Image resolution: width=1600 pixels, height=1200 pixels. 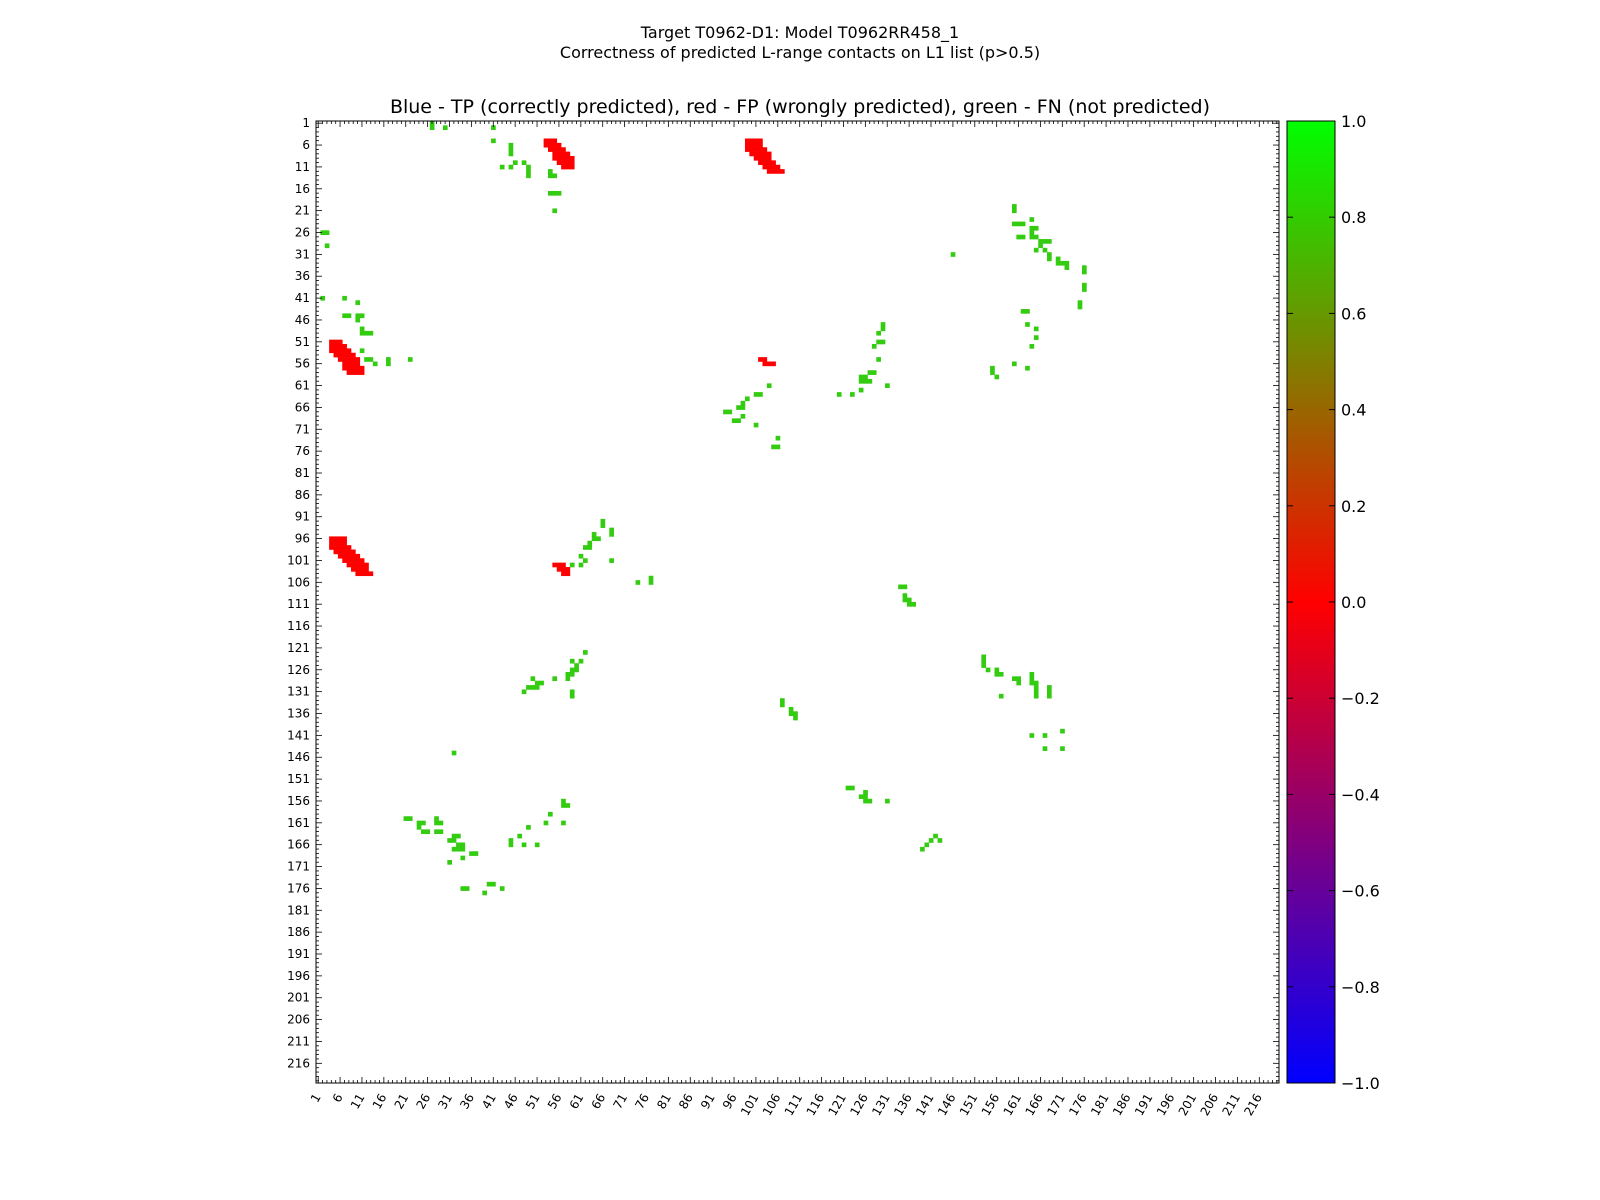 I want to click on x-tick-label: 171, so click(x=1056, y=1104).